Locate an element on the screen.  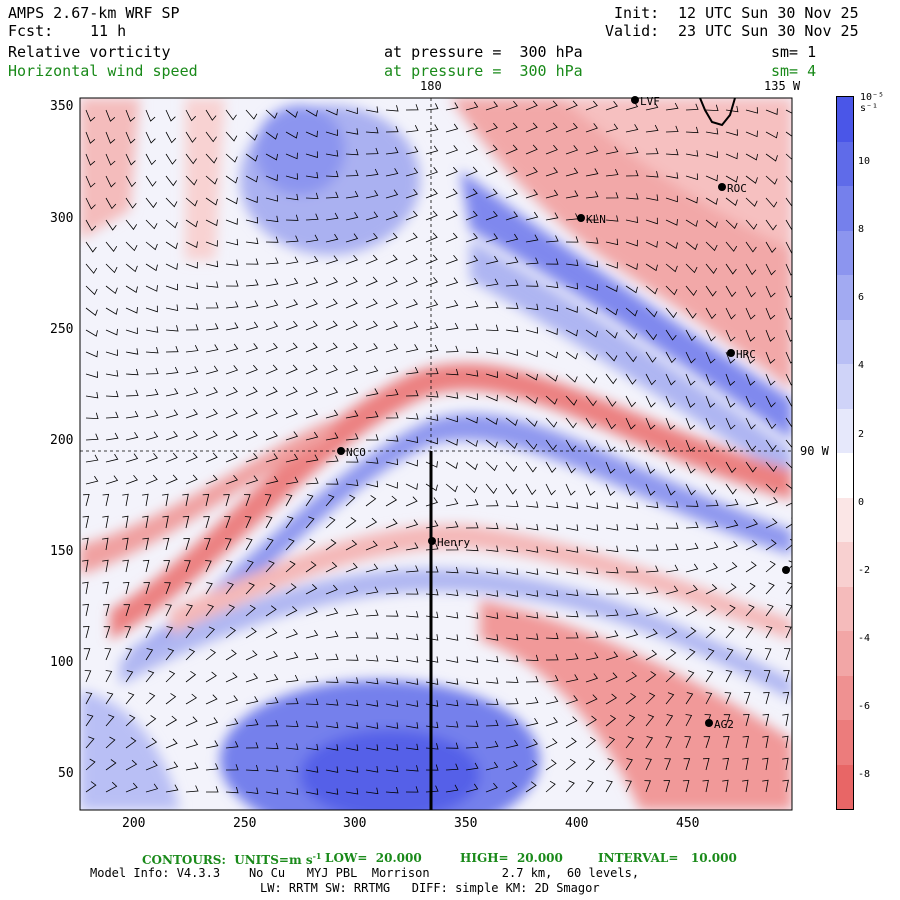
colorbar-label: 10 is located at coordinates (864, 161).